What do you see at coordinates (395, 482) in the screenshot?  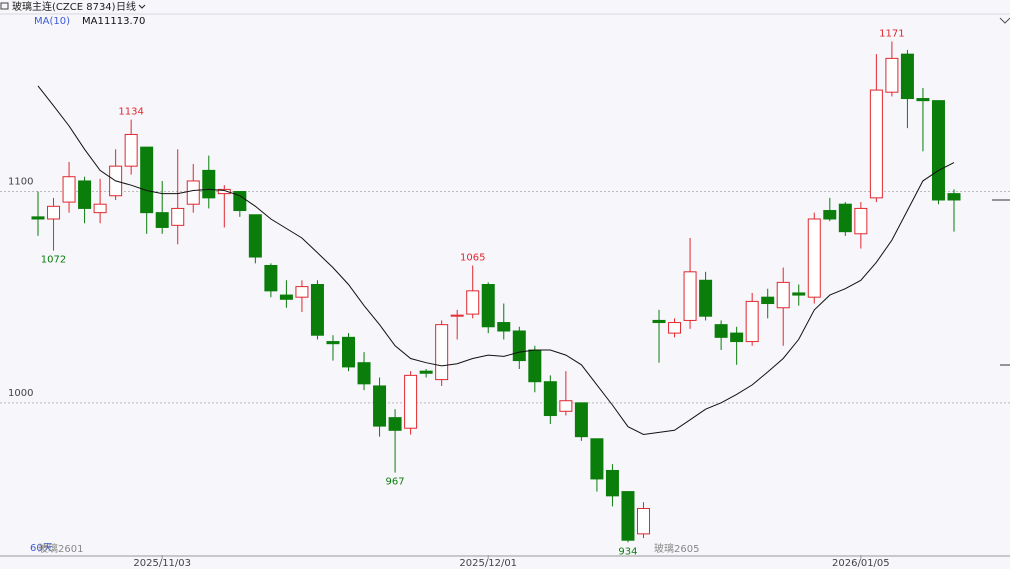 I see `low-label: 967` at bounding box center [395, 482].